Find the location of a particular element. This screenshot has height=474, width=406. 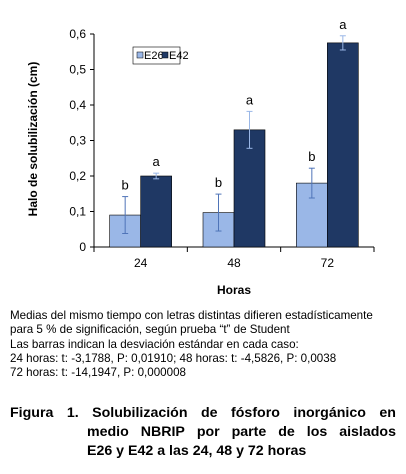

x-tick-label: 48 is located at coordinates (234, 263).